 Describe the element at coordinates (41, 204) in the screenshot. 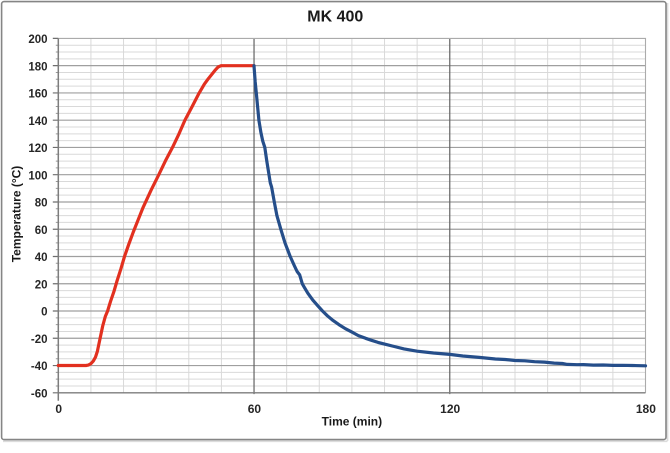

I see `svg-text: 80` at that location.